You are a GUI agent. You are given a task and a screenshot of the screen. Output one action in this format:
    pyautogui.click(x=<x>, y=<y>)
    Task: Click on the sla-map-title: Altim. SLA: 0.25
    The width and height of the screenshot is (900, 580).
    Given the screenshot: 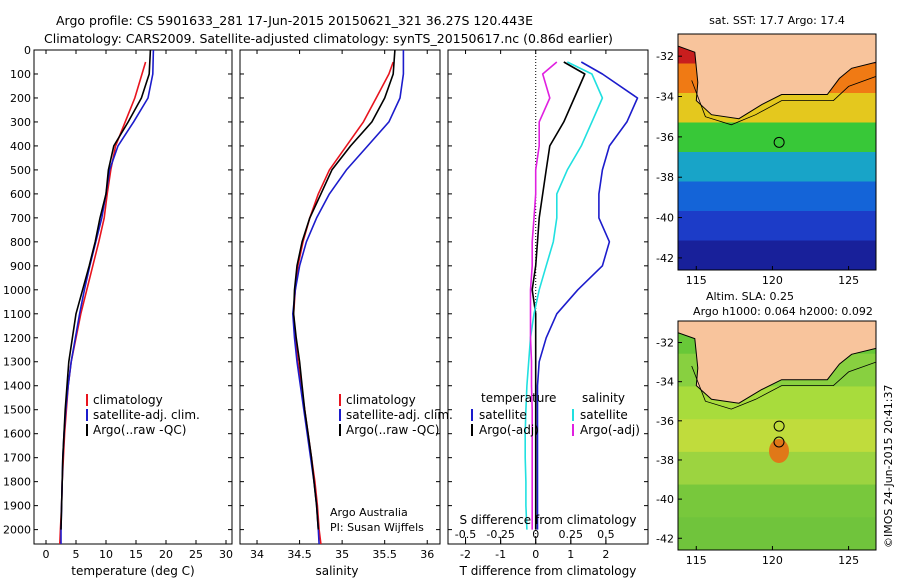 What is the action you would take?
    pyautogui.click(x=750, y=296)
    